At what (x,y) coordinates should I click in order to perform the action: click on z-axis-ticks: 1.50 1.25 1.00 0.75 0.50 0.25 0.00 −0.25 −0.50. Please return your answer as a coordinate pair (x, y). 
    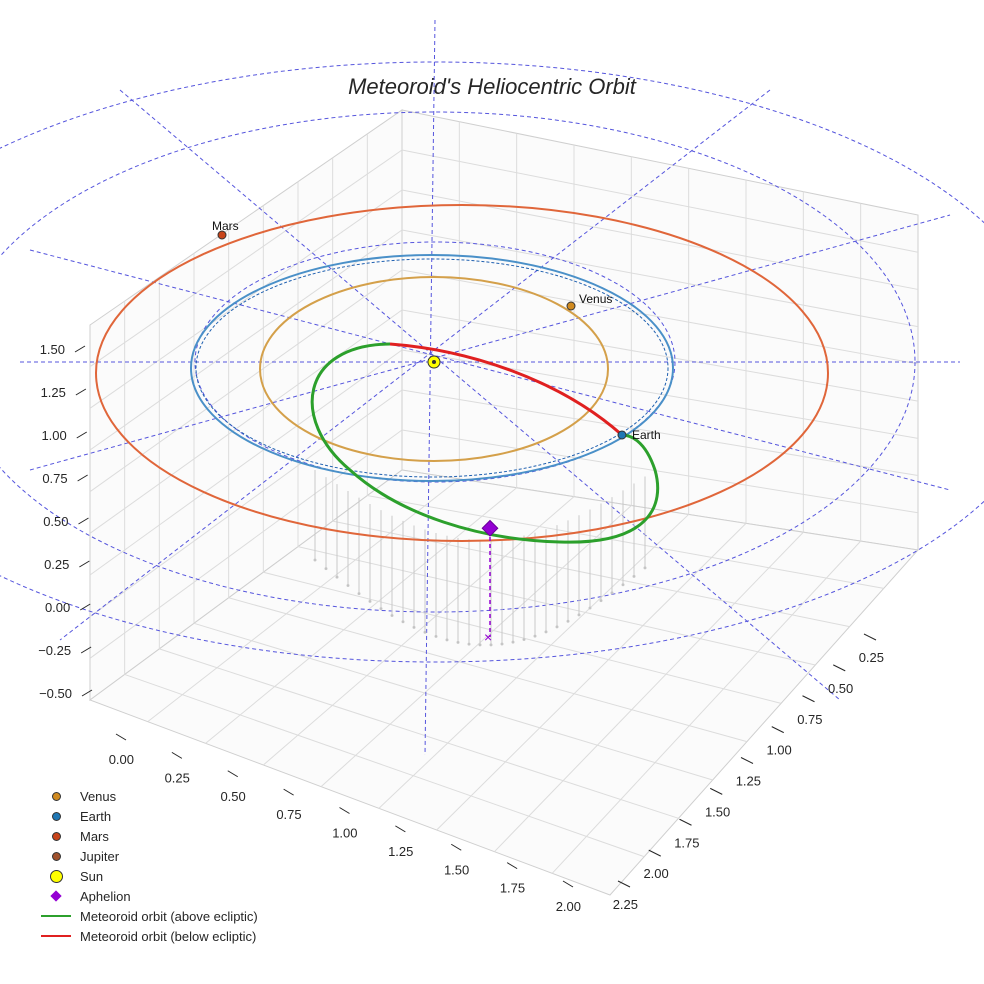
    Looking at the image, I should click on (65, 521).